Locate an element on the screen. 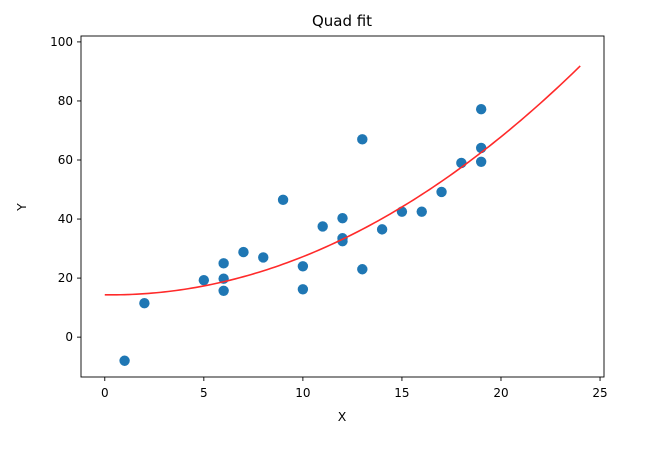 The height and width of the screenshot is (458, 645). chart-title: Quad fit is located at coordinates (342, 21).